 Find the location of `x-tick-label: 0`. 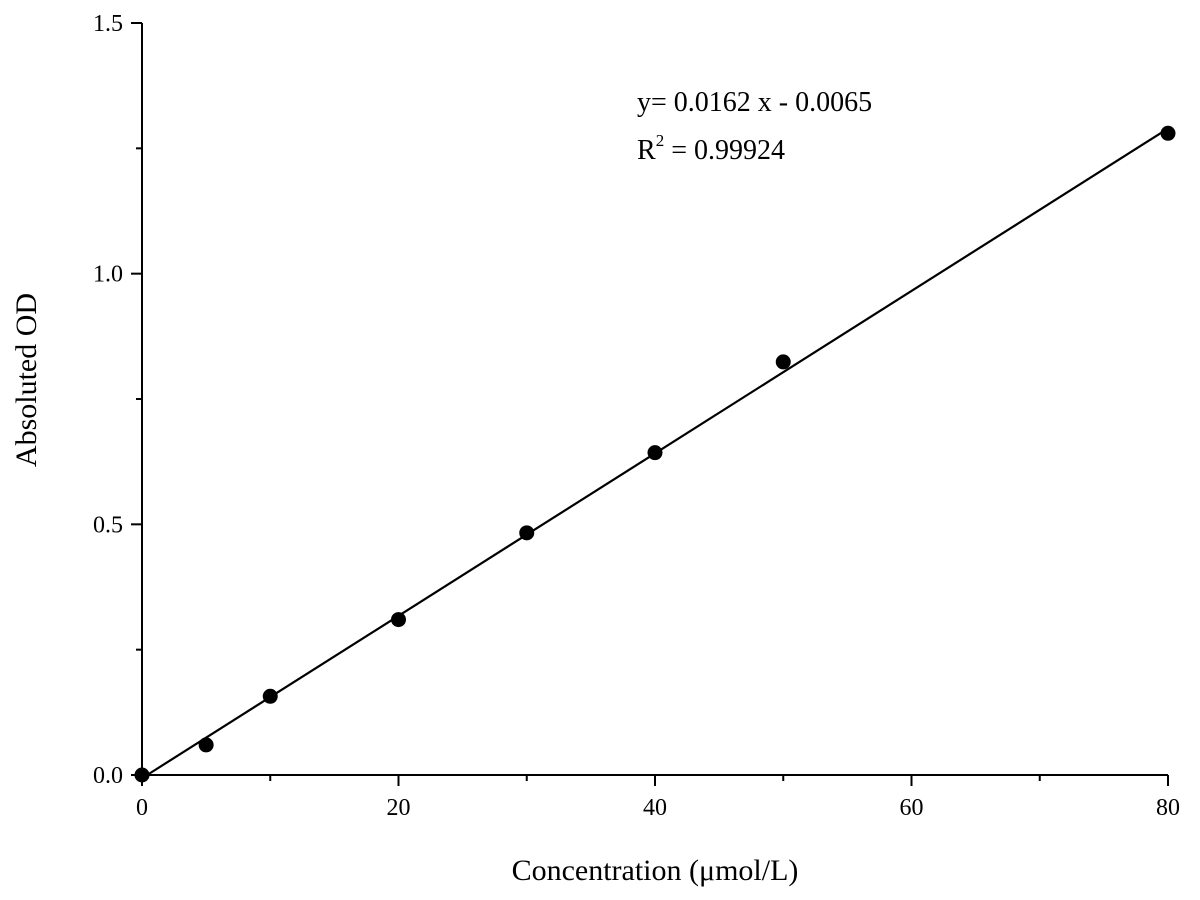

x-tick-label: 0 is located at coordinates (142, 808).